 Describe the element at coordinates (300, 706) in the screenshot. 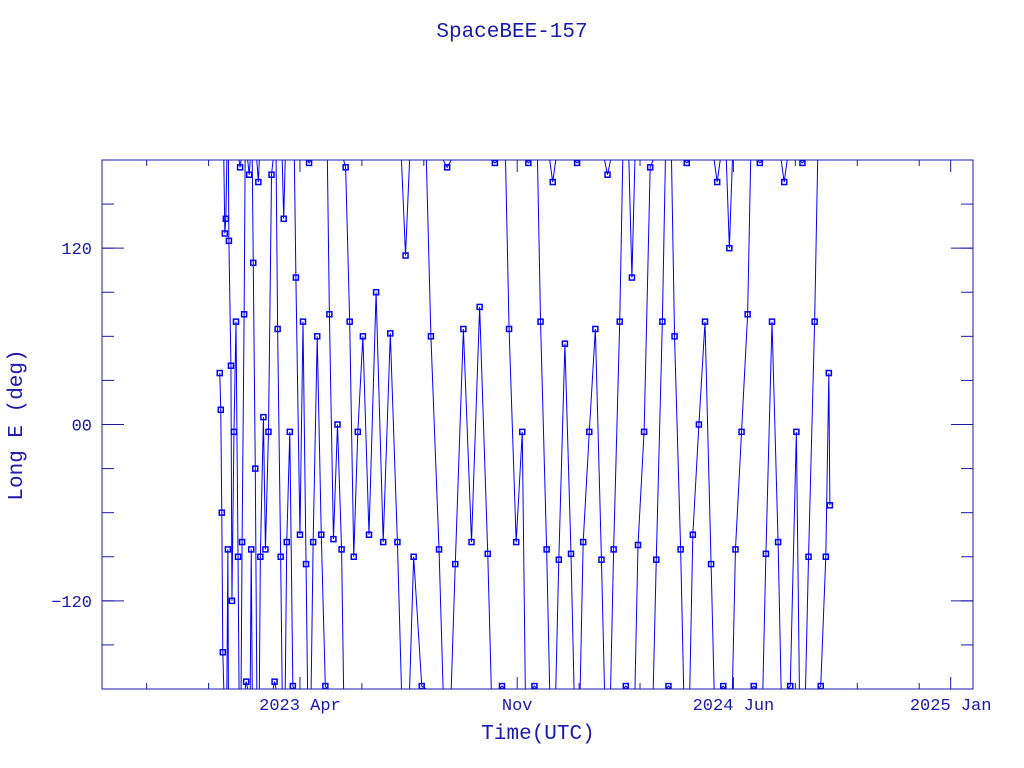

I see `x-tick-label: 2023 Apr` at that location.